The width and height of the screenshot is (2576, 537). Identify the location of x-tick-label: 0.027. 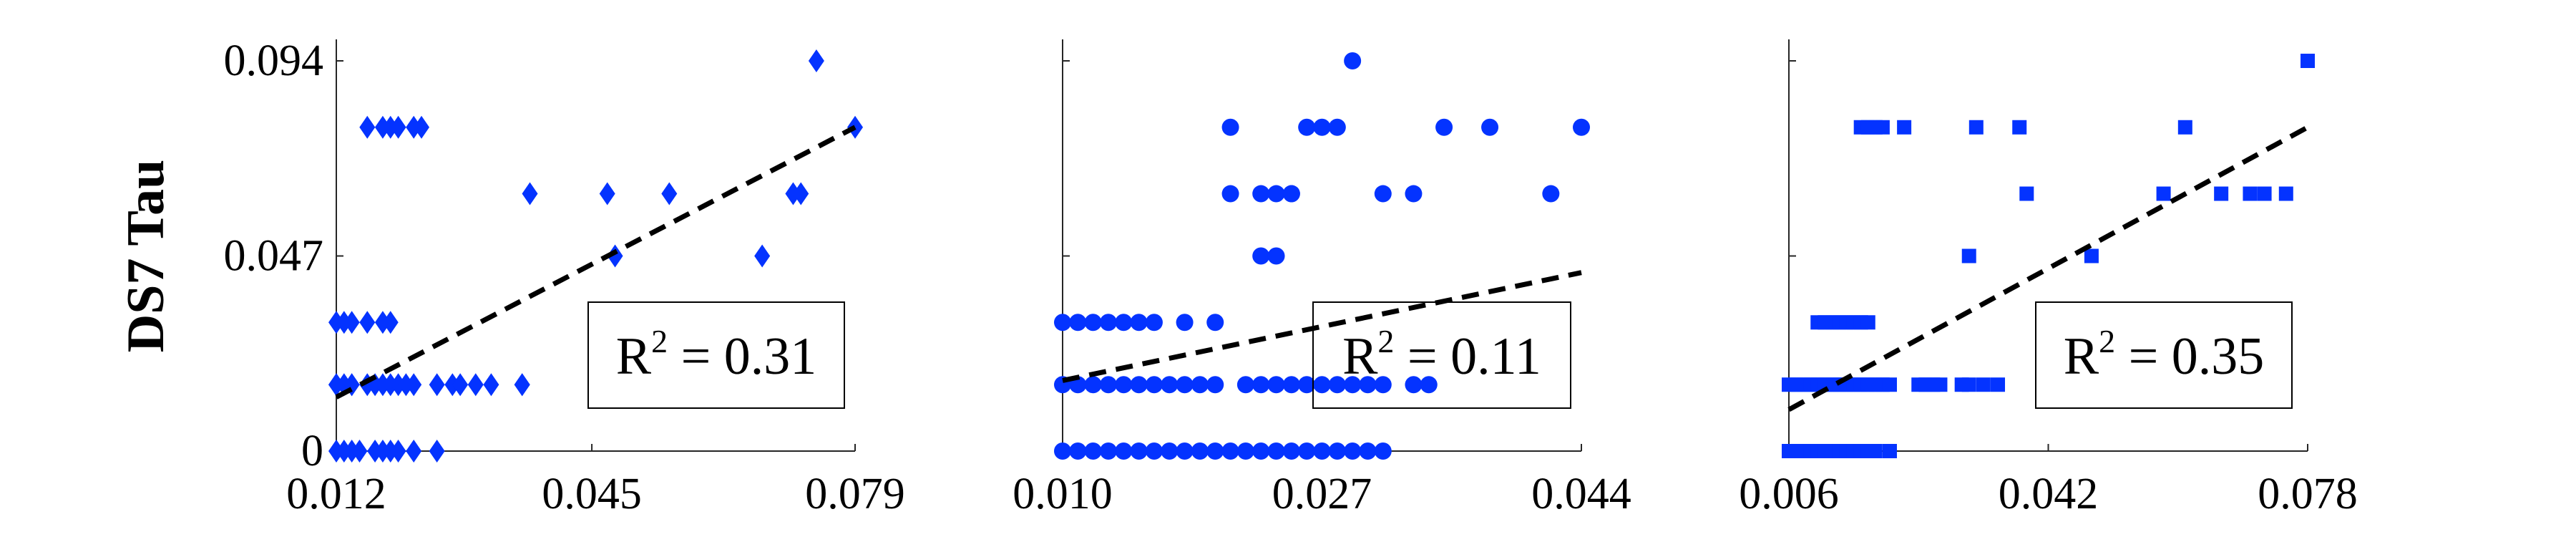
(1322, 494).